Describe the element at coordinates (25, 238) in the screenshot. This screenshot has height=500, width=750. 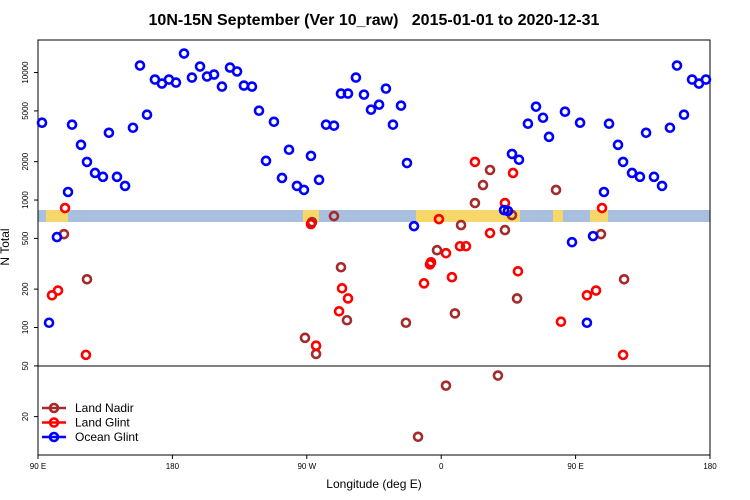
I see `y-tick-label: 500` at that location.